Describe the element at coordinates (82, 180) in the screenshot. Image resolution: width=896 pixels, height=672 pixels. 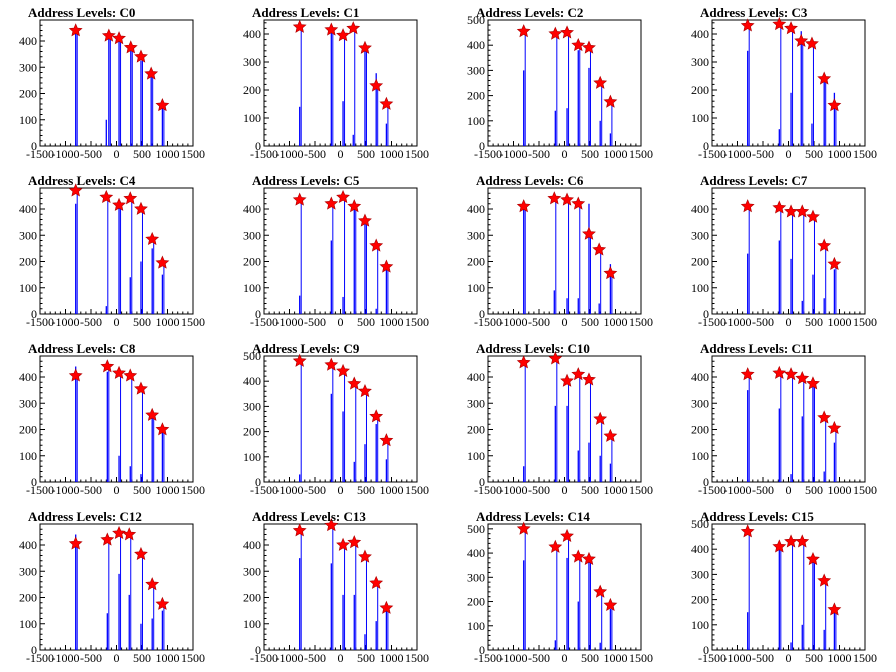
I see `chart-title: Address Levels: C4` at that location.